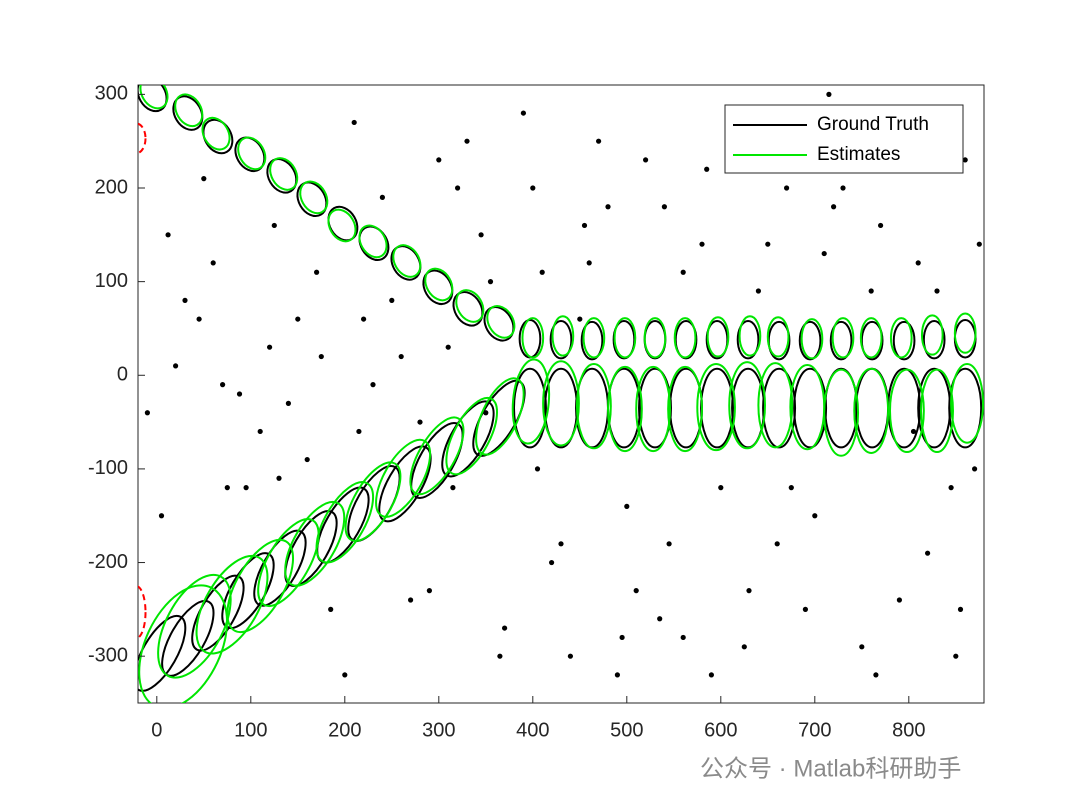 The width and height of the screenshot is (1080, 812). What do you see at coordinates (156, 730) in the screenshot?
I see `x-tick-label: 0` at bounding box center [156, 730].